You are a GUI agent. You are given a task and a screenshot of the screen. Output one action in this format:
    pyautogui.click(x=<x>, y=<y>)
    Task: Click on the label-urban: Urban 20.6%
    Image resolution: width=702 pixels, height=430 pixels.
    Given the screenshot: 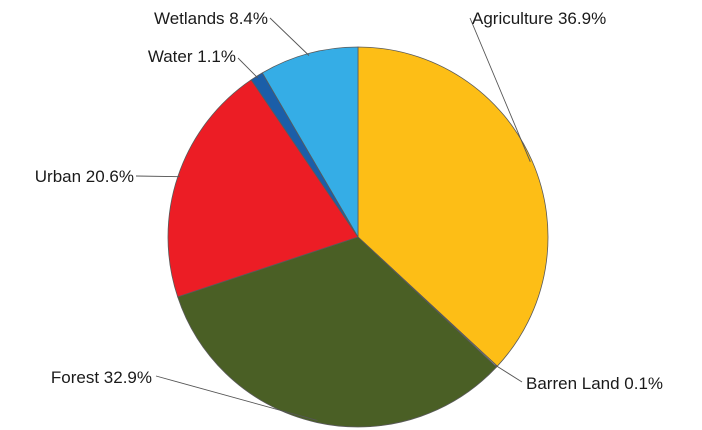 What is the action you would take?
    pyautogui.click(x=84, y=176)
    